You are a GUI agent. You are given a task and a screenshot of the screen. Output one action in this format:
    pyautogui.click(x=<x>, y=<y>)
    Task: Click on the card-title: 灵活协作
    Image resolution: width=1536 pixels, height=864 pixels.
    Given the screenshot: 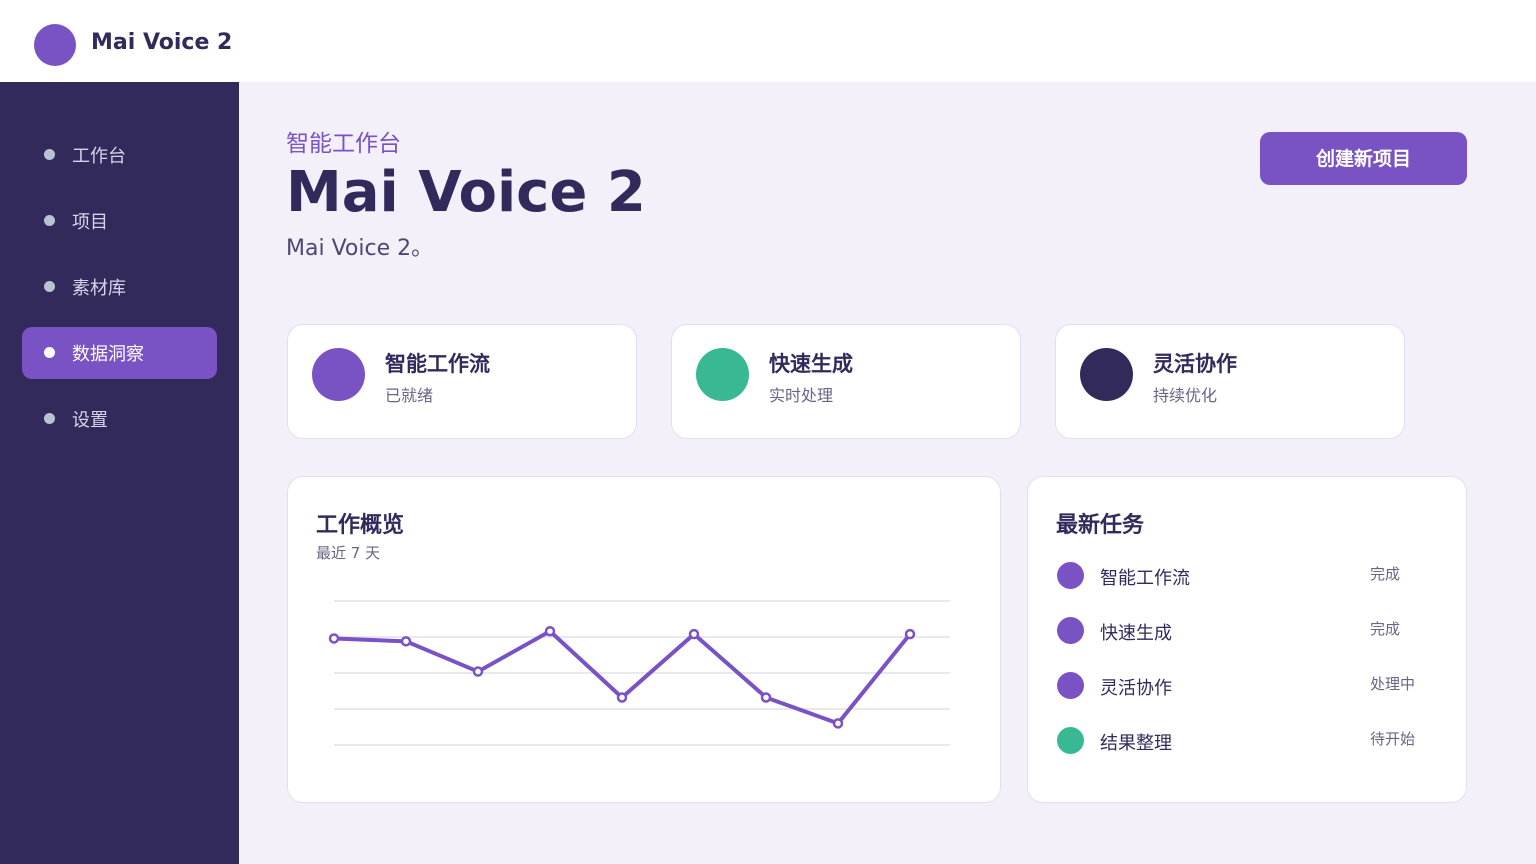 What is the action you would take?
    pyautogui.click(x=1195, y=364)
    